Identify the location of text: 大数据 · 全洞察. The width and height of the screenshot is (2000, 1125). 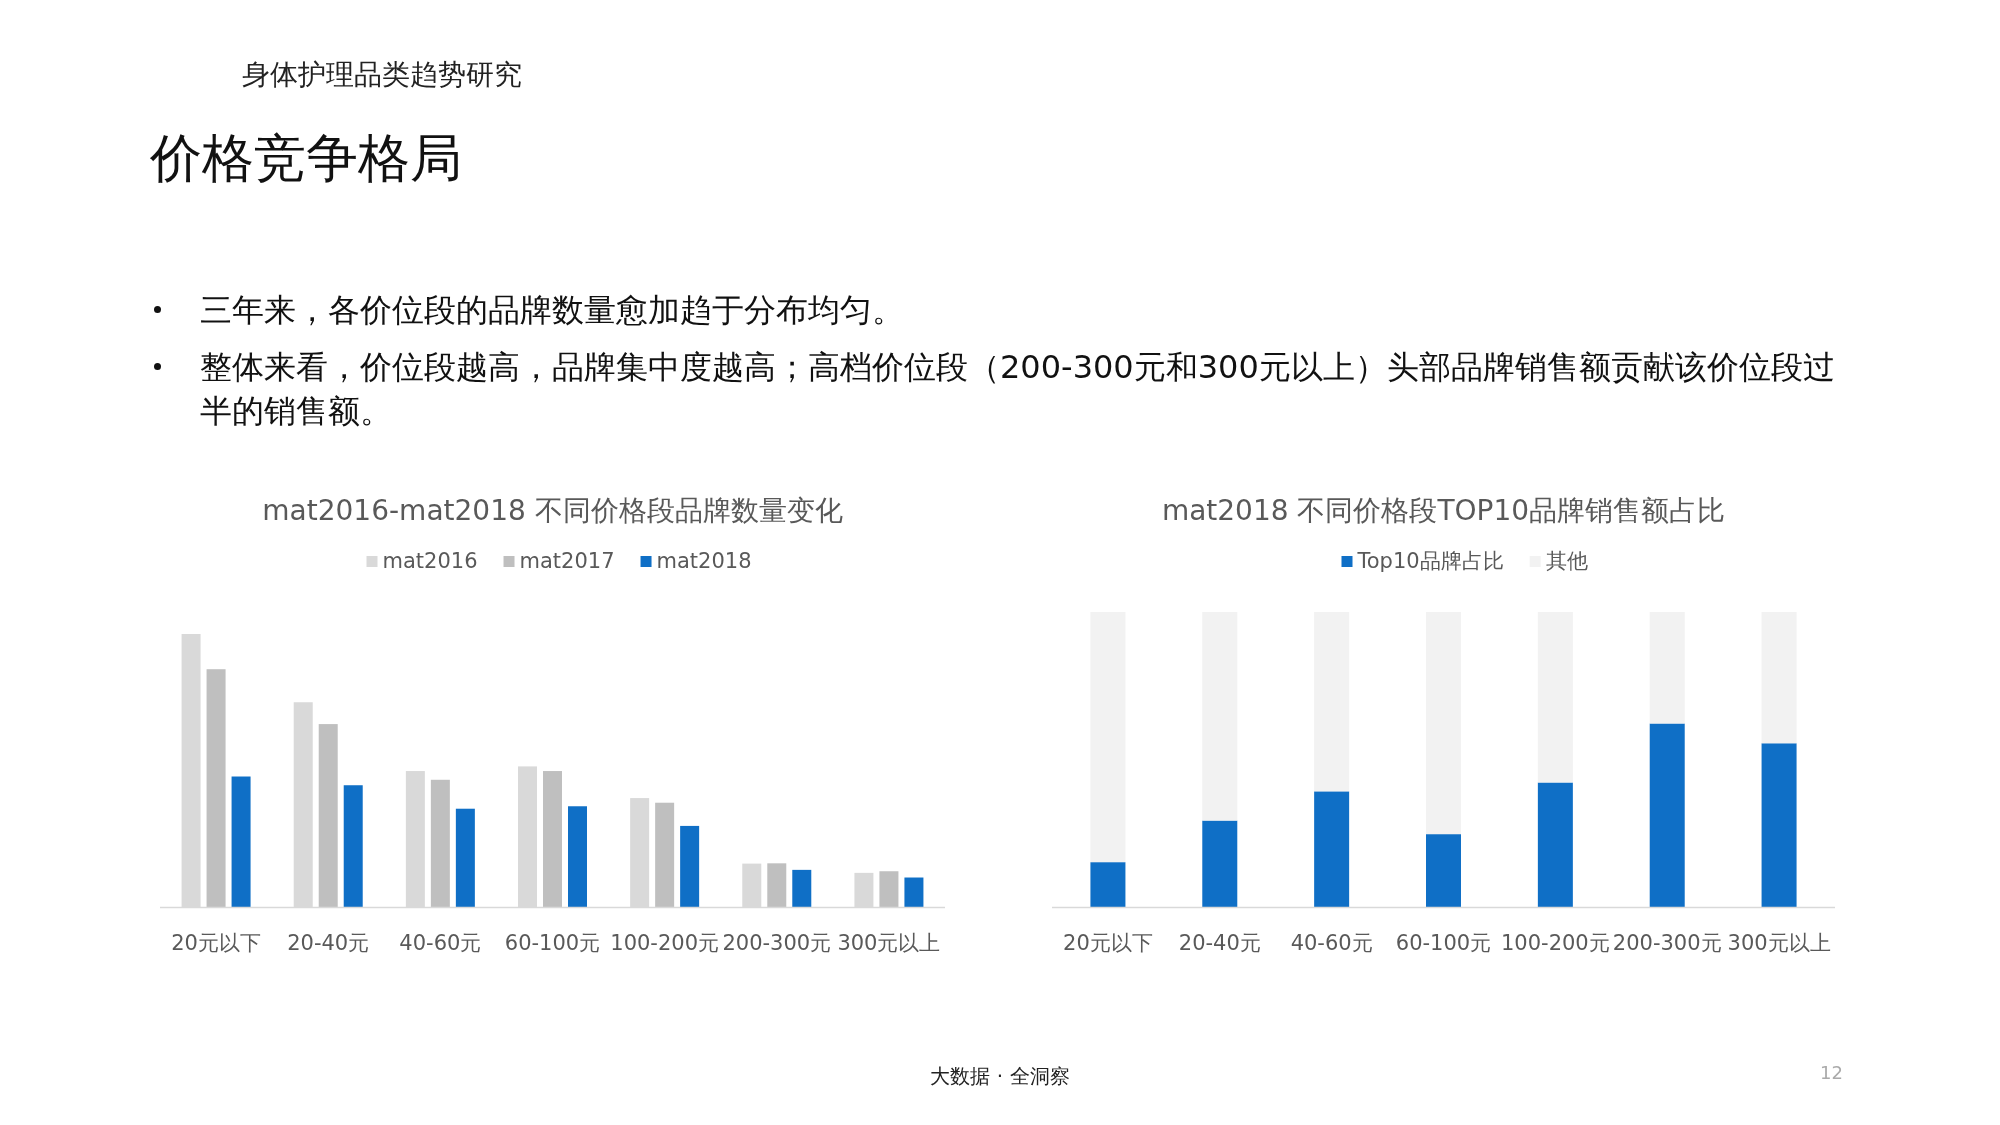
(1000, 1076).